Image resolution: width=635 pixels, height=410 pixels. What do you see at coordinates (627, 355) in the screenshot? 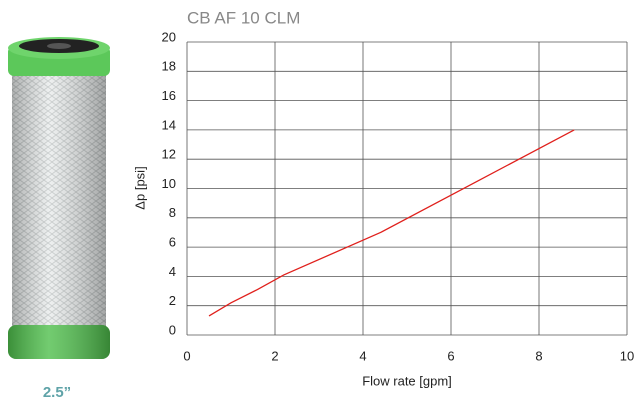
I see `x-tick-label: 10` at bounding box center [627, 355].